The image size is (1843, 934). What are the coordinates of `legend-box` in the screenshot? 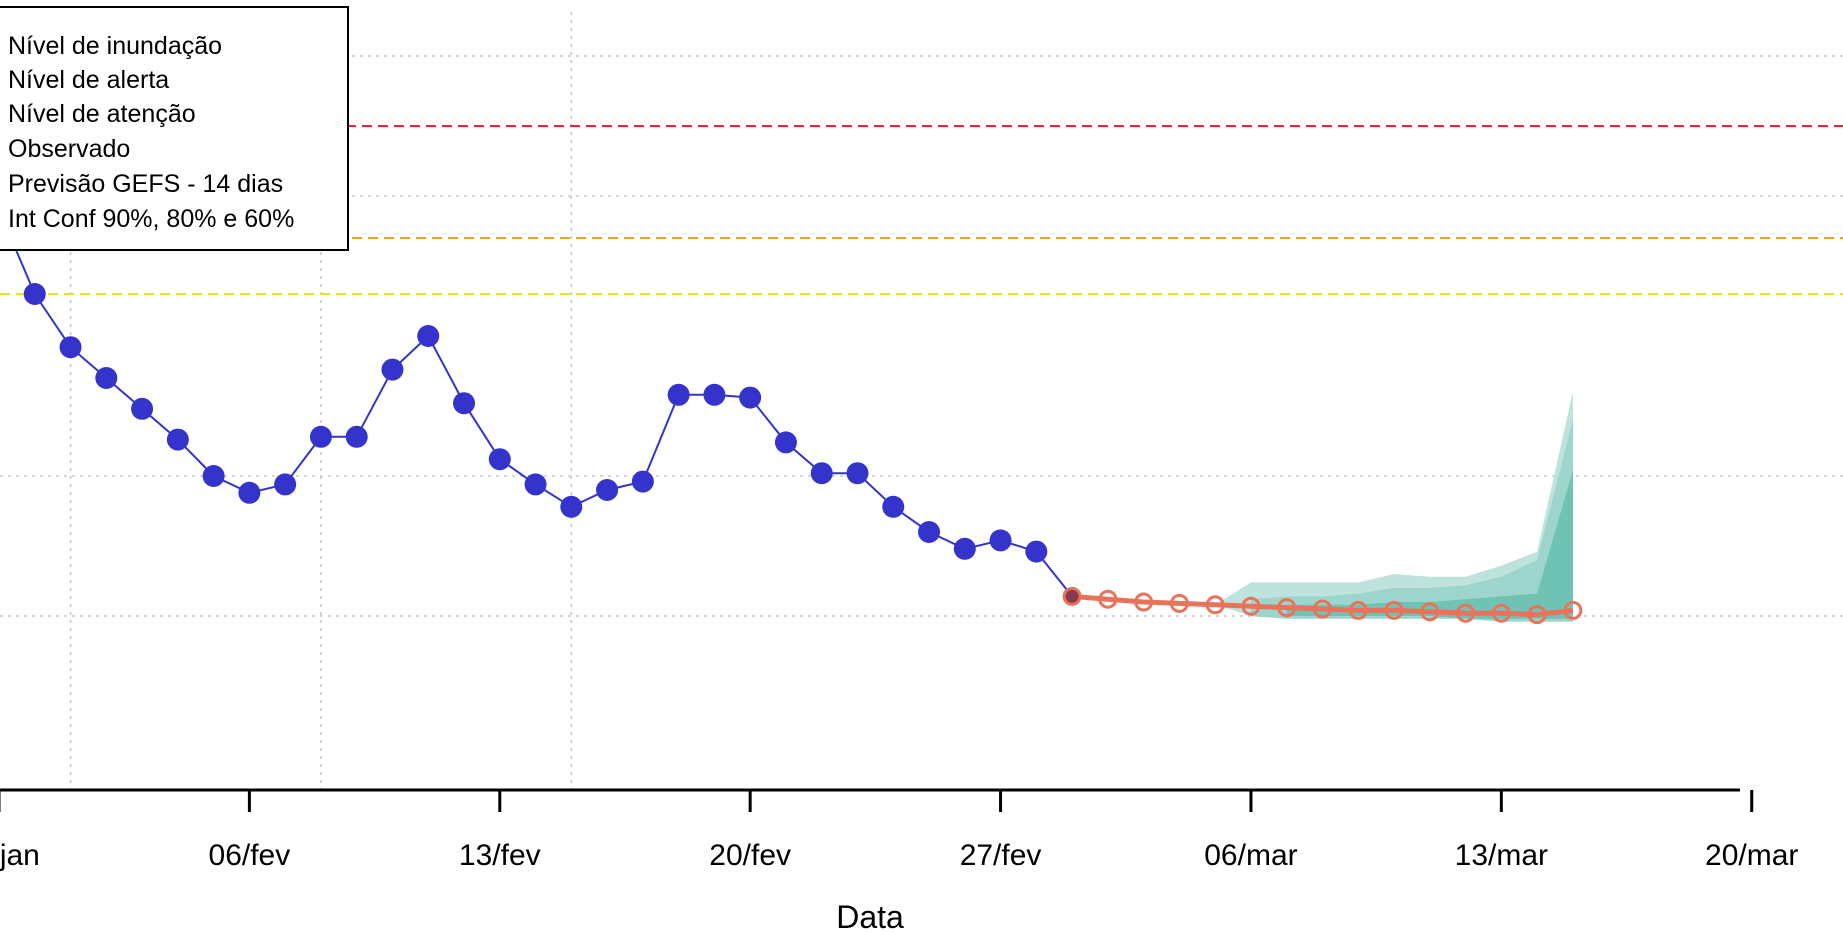 It's located at (174, 128).